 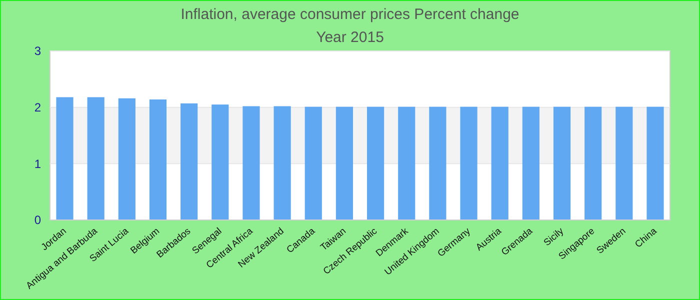 What do you see at coordinates (350, 37) in the screenshot?
I see `chart-subtitle: Year 2015` at bounding box center [350, 37].